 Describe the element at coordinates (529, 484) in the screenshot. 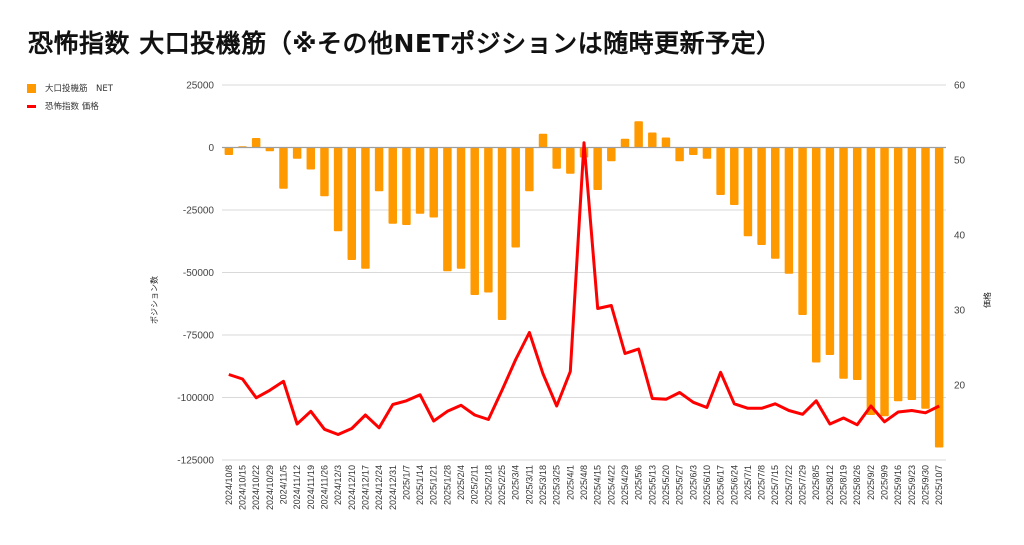

I see `x-tick-label: 2025/3/11` at that location.